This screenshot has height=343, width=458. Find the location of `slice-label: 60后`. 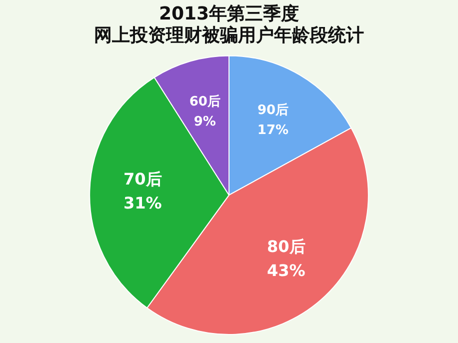

slice-label: 60后 is located at coordinates (204, 101).